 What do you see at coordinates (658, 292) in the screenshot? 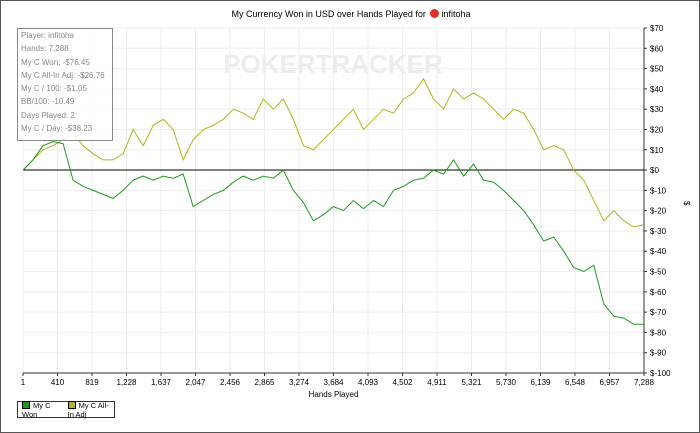
I see `y-tick-label: $-60` at bounding box center [658, 292].